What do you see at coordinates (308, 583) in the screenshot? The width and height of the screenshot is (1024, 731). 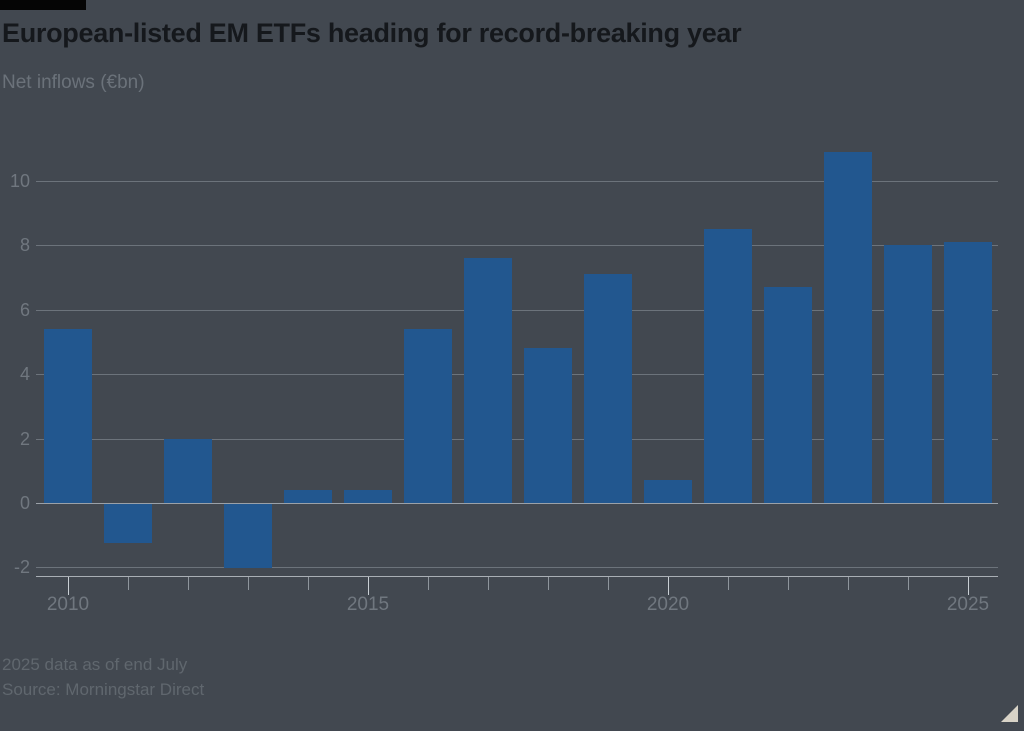 I see `x-tick-2014` at bounding box center [308, 583].